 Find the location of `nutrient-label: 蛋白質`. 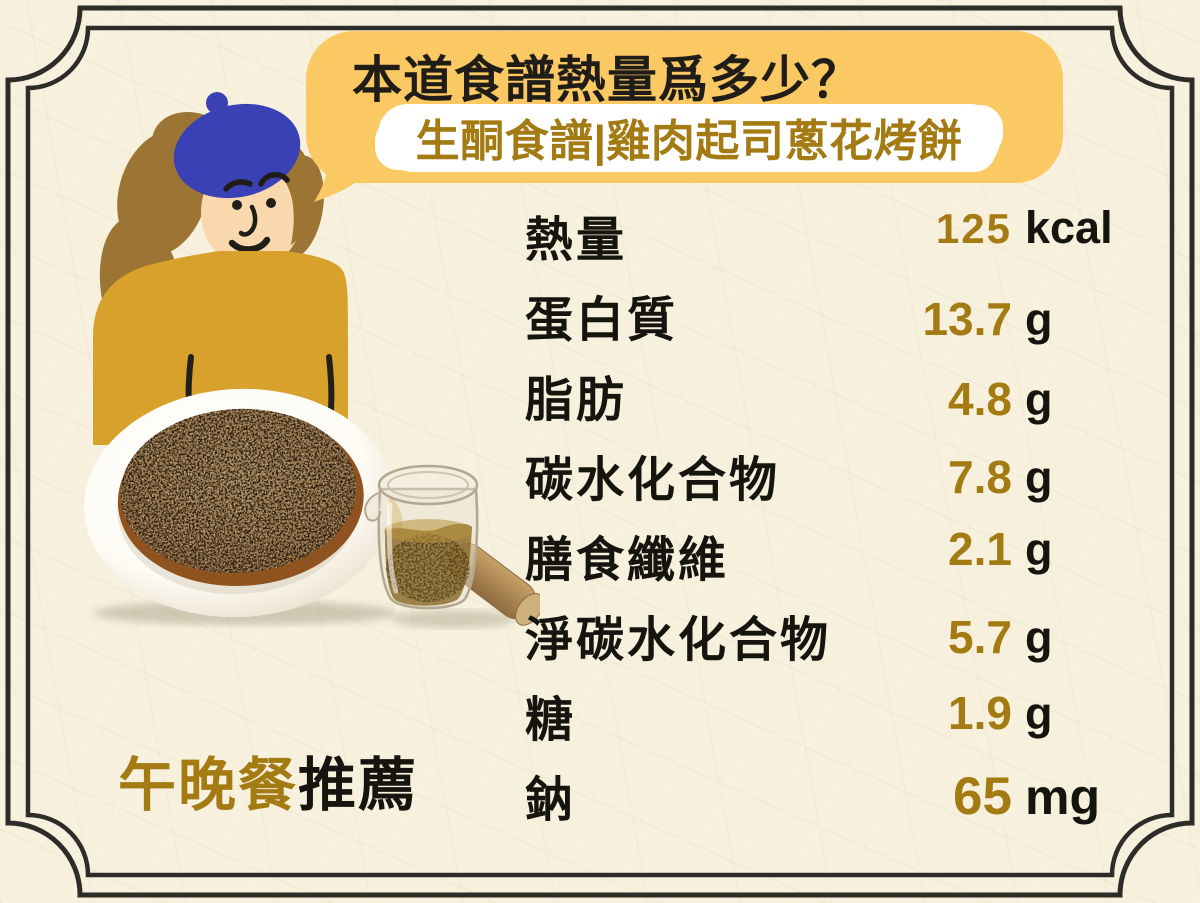

nutrient-label: 蛋白質 is located at coordinates (602, 320).